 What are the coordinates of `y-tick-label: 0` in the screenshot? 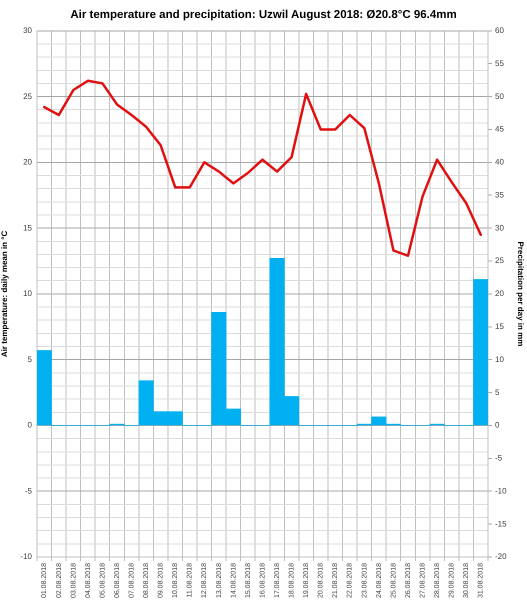 It's located at (30, 425).